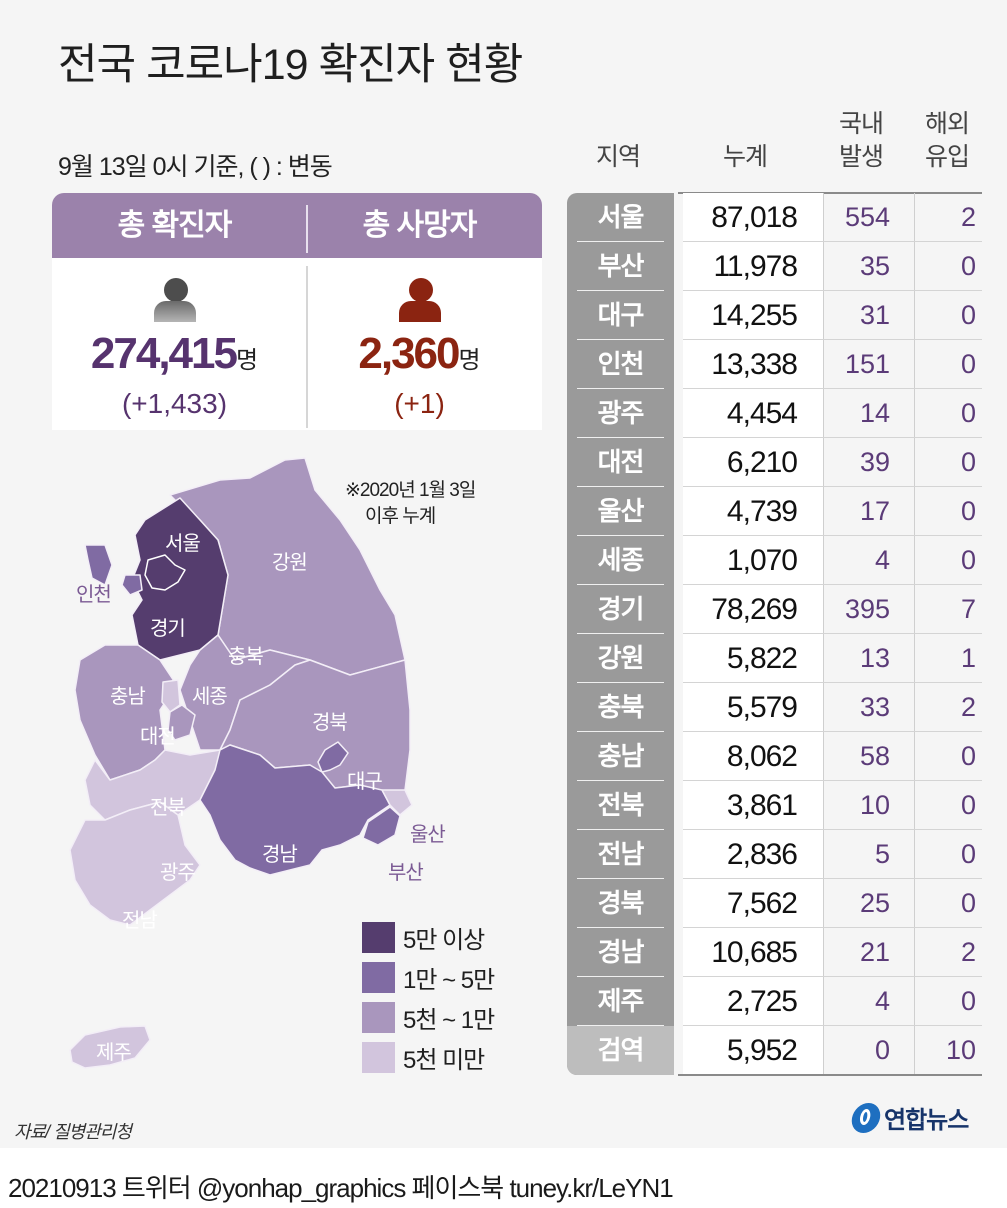  What do you see at coordinates (866, 1117) in the screenshot?
I see `yonhap-logo-icon` at bounding box center [866, 1117].